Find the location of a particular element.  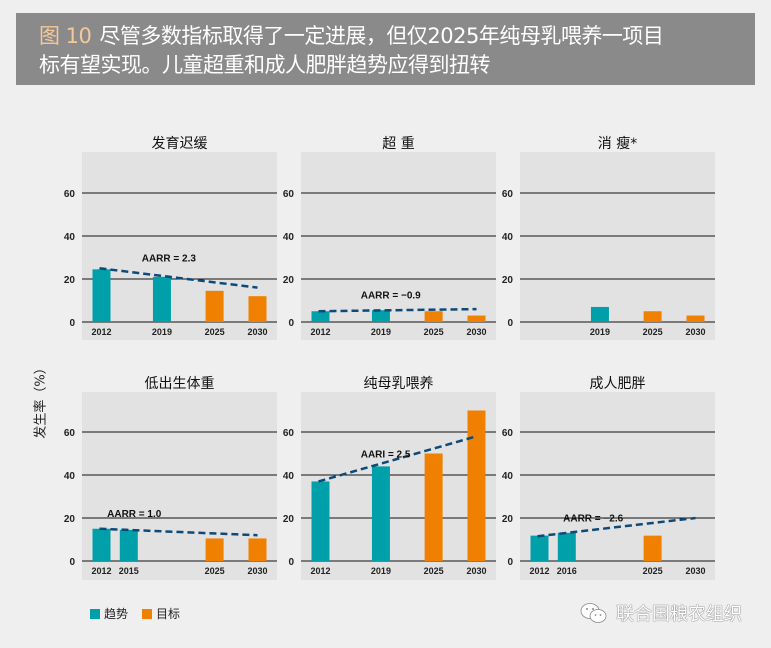

trend-annotation: AARR = −0.9 is located at coordinates (391, 296).